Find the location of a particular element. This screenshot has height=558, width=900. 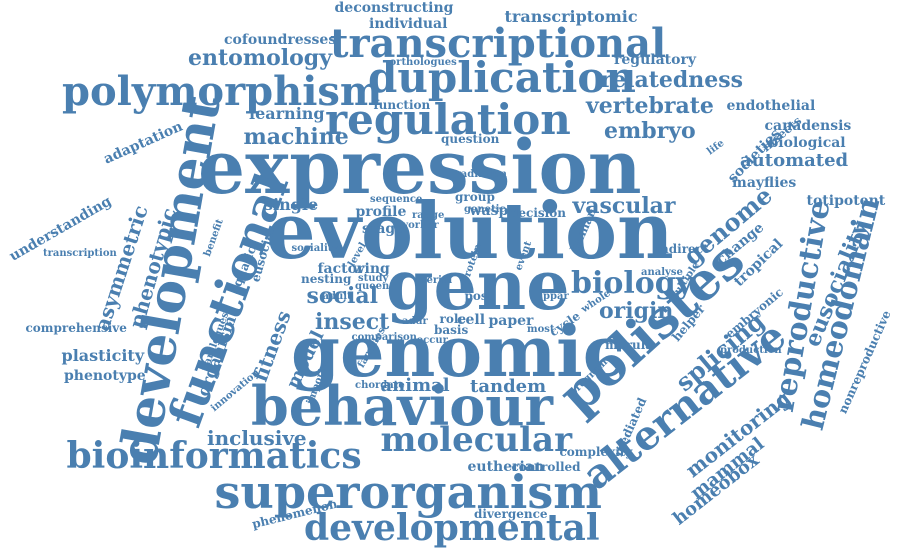

cloud-word-transcription: transcription is located at coordinates (80, 253).